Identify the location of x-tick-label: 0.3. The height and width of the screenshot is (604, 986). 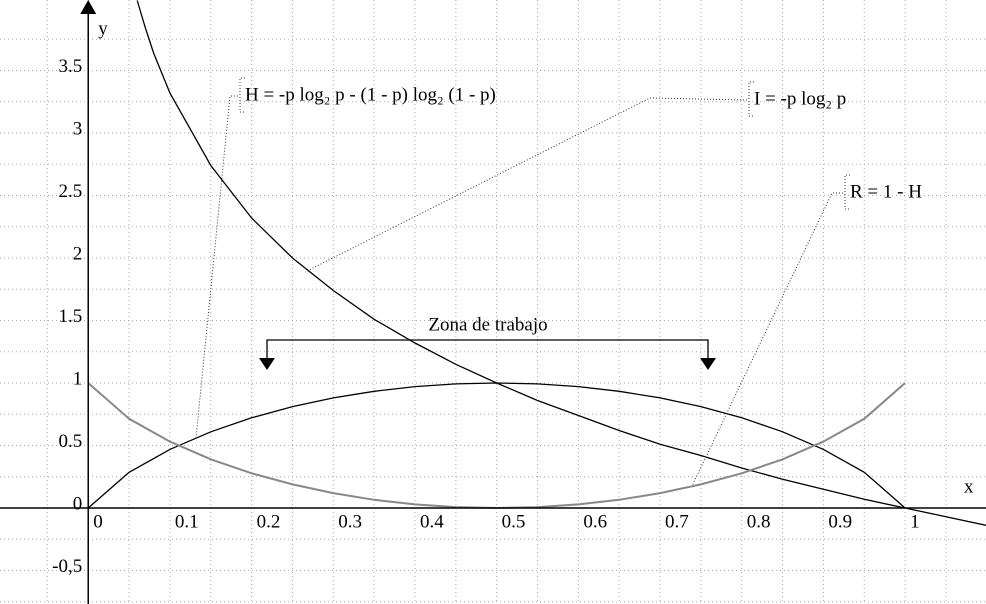
(350, 521).